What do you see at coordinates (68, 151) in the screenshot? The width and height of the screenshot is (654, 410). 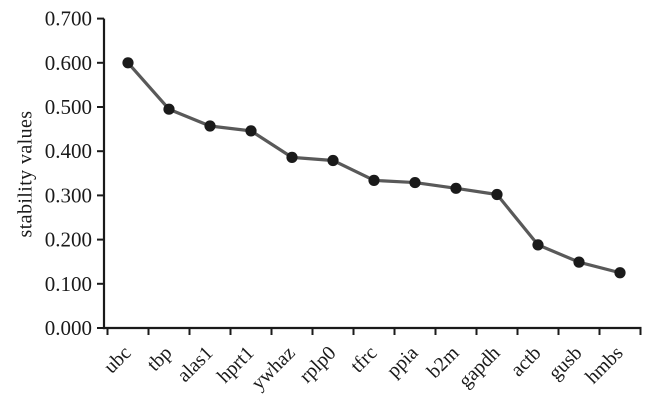 I see `y-tick-label-0.400: 0.400` at bounding box center [68, 151].